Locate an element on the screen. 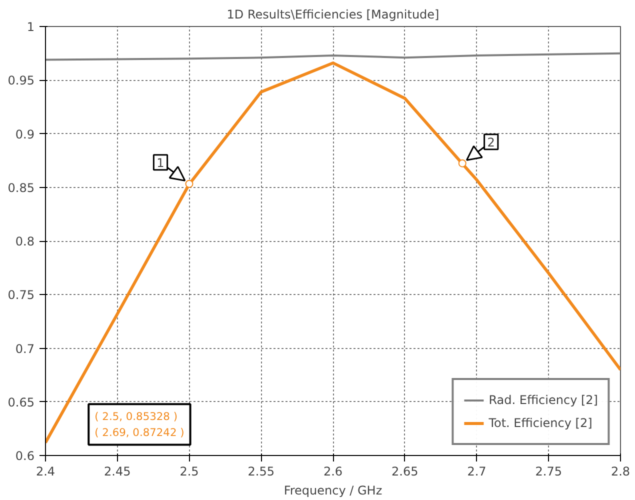 The width and height of the screenshot is (635, 500). y-tick-label: 0.95 is located at coordinates (21, 81).